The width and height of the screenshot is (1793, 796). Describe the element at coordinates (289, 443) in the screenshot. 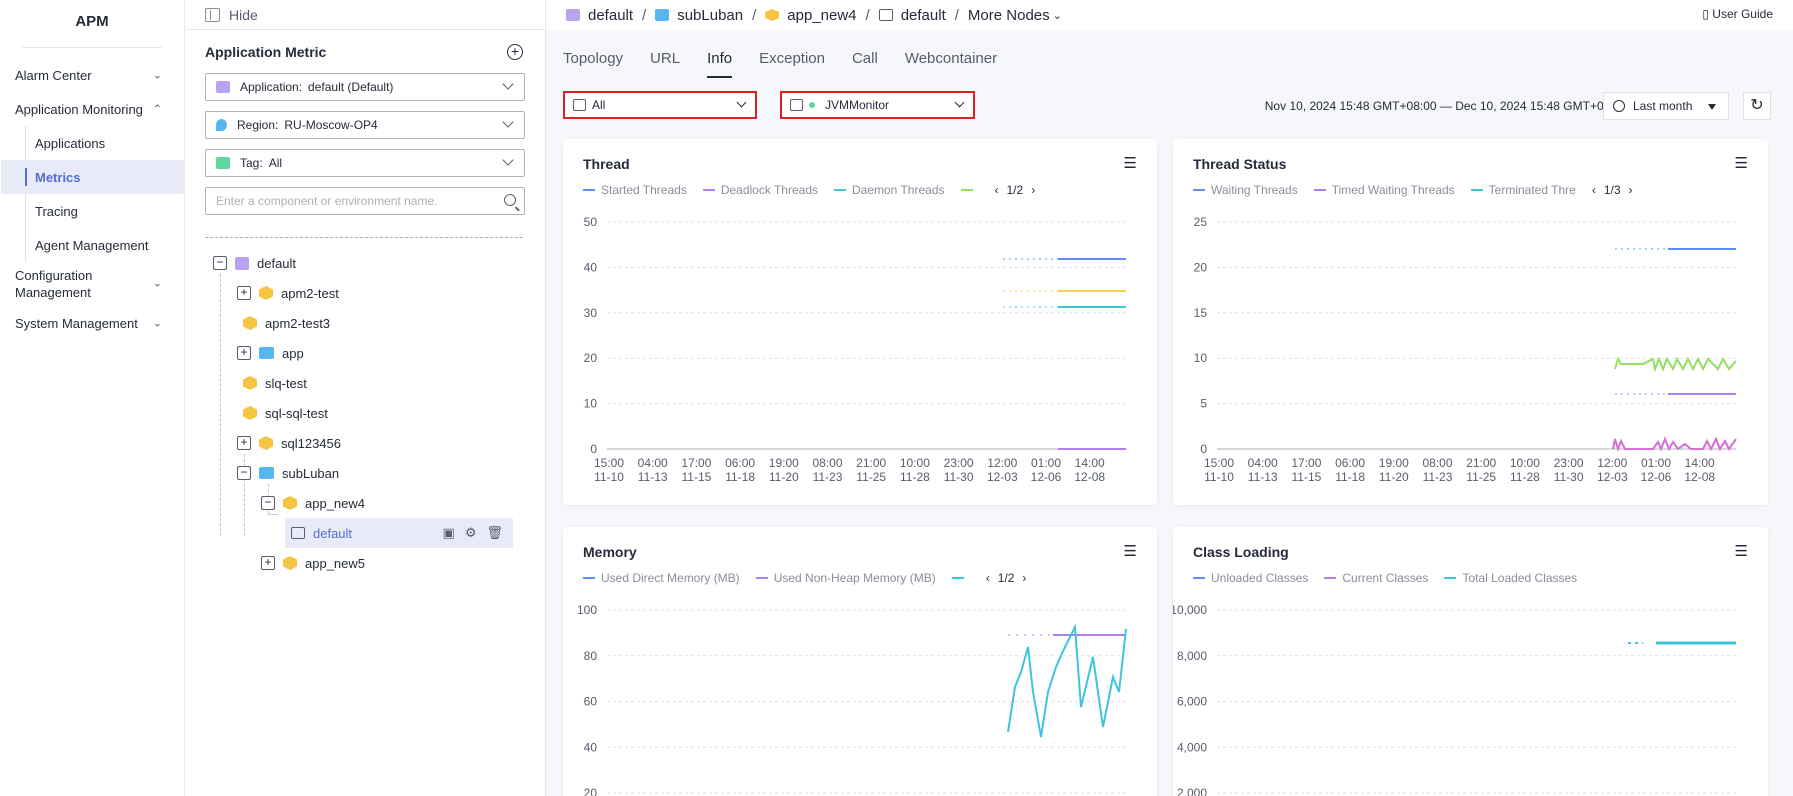

I see `tree-node-sql123456: + sql123456` at that location.